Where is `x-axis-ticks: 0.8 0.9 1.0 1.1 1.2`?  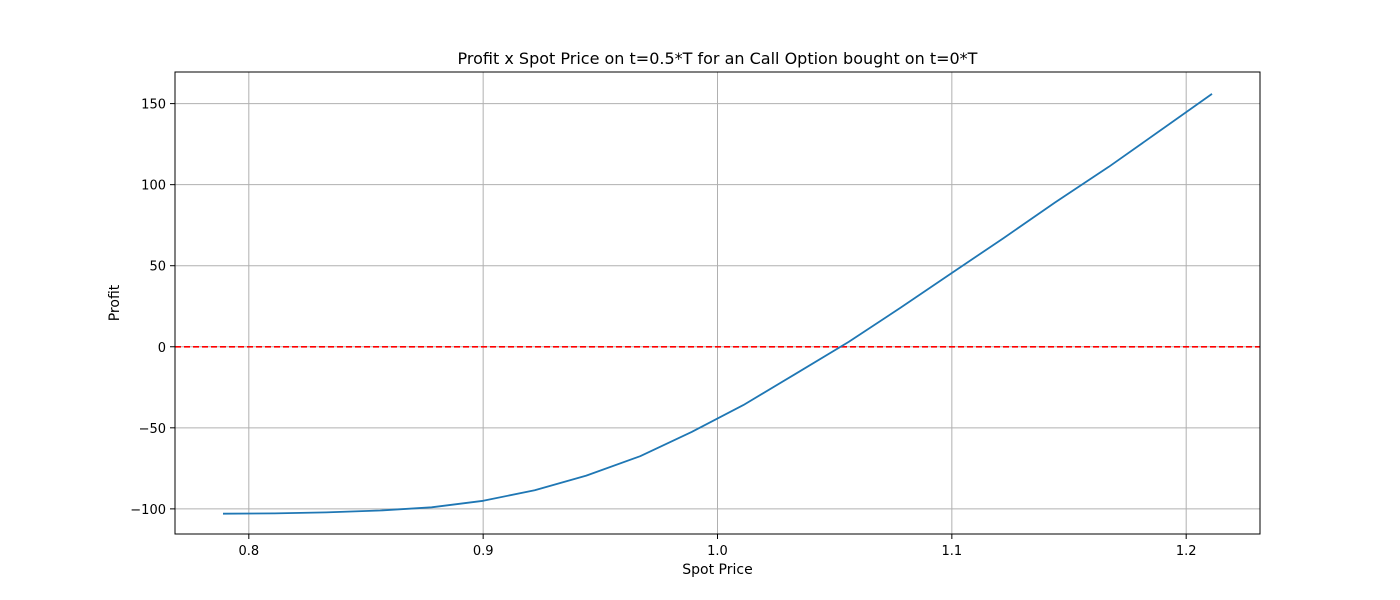
x-axis-ticks: 0.8 0.9 1.0 1.1 1.2 is located at coordinates (717, 546).